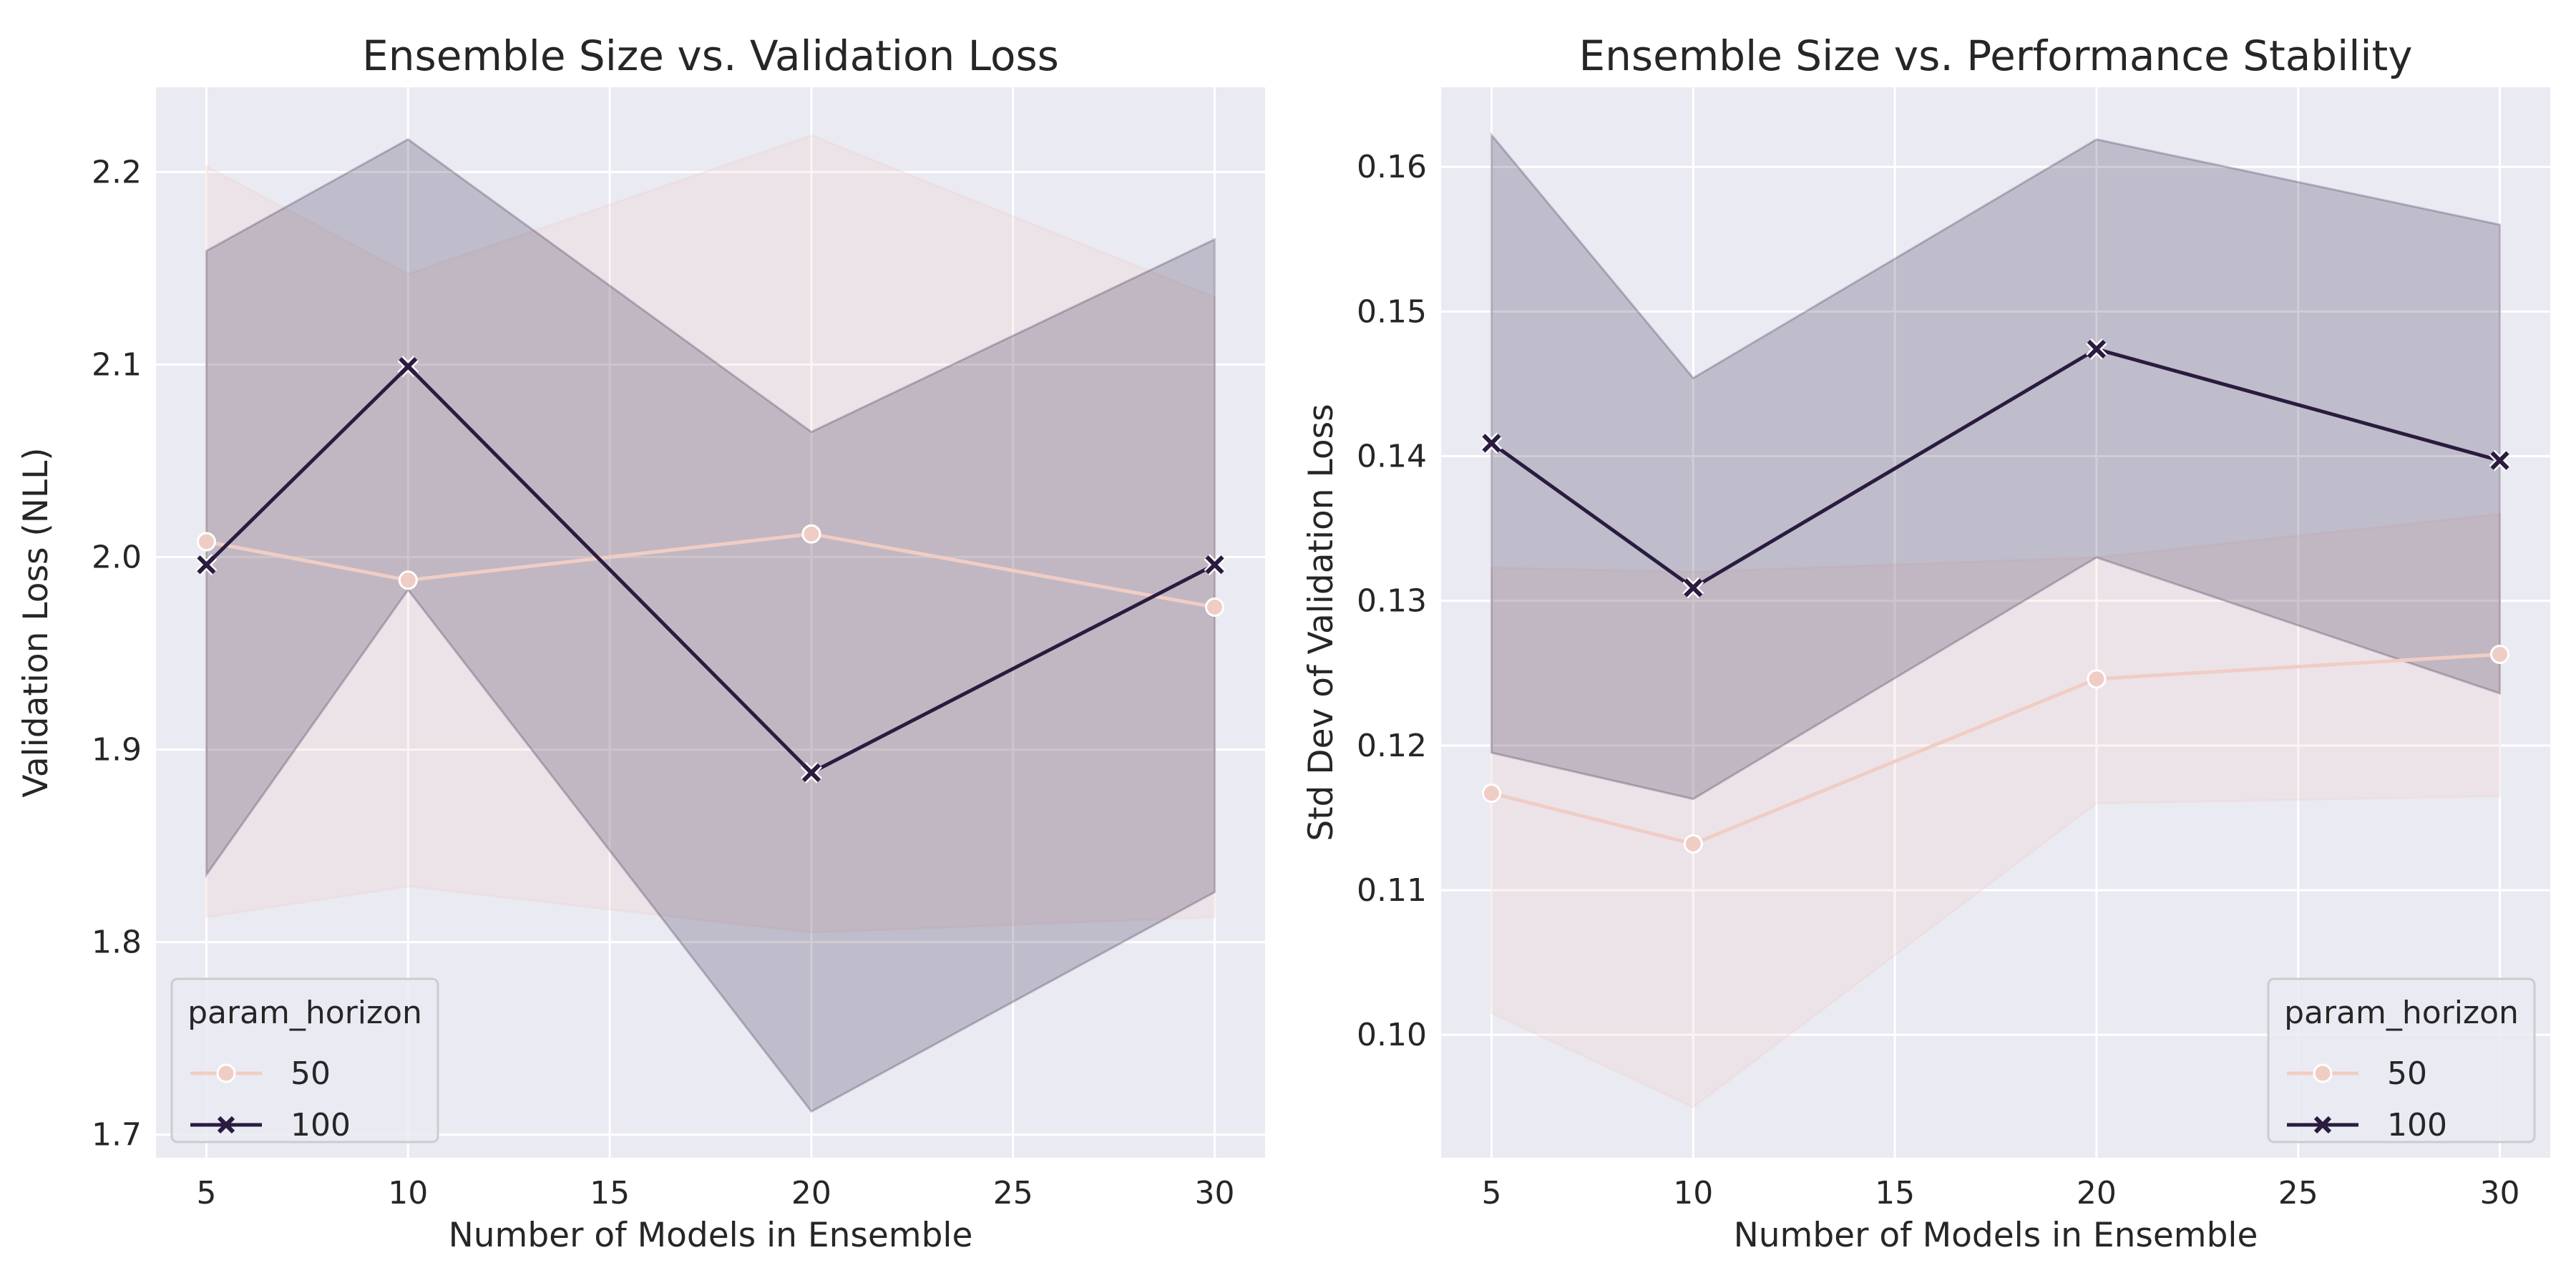 The image size is (2576, 1288). I want to click on y-tick-label: 1.9, so click(117, 750).